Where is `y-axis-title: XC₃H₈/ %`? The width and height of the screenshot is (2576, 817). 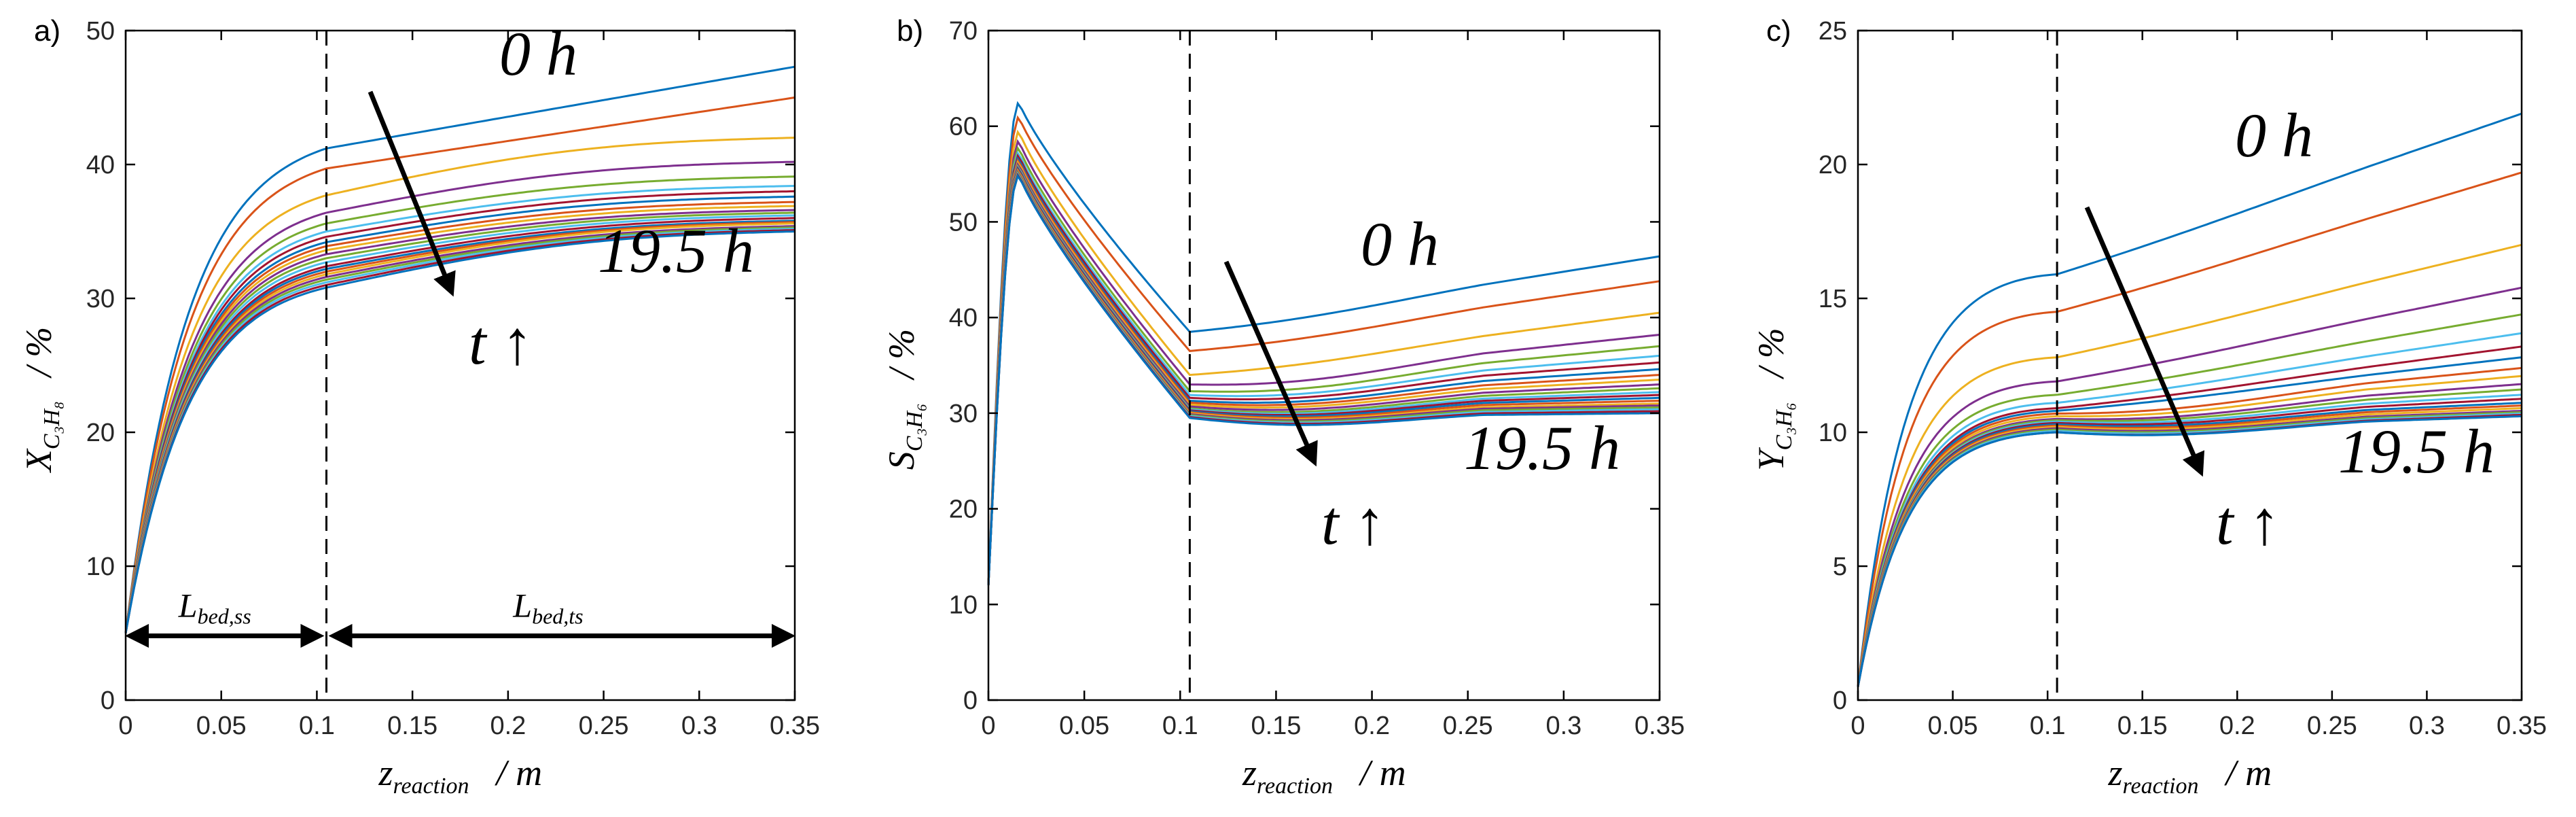 y-axis-title: XC₃H₈/ % is located at coordinates (42, 400).